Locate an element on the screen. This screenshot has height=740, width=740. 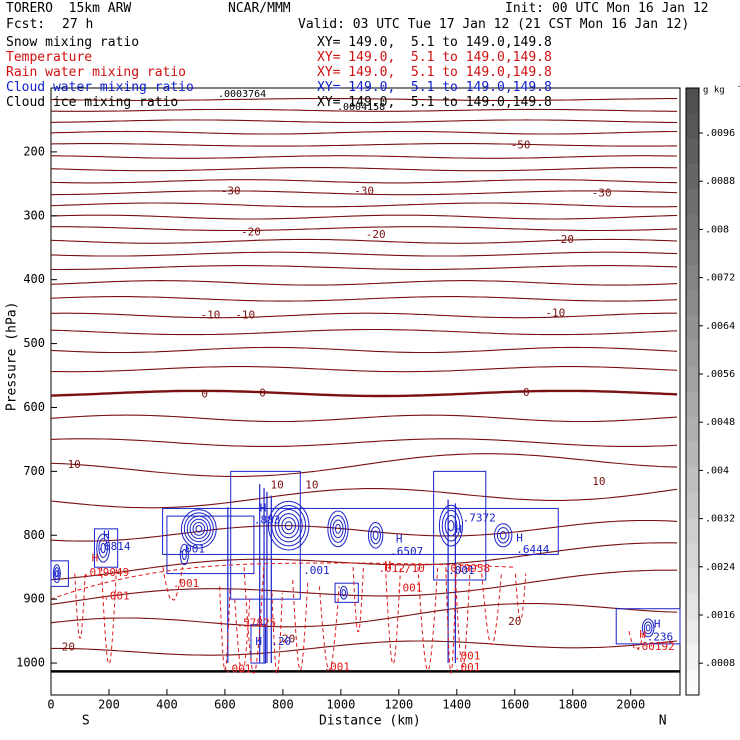
legend-temperature-xy: XY= 149.0, 5.1 to 149.0,149.8 is located at coordinates (434, 57).